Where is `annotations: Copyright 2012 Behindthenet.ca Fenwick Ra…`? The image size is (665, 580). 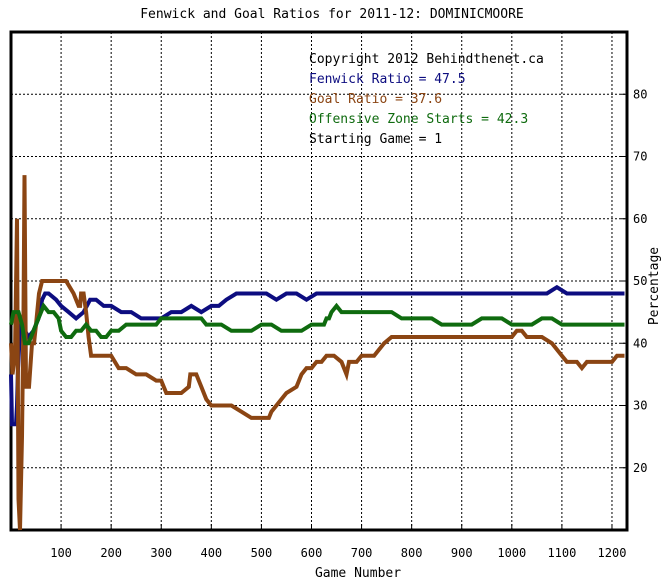 annotations: Copyright 2012 Behindthenet.ca Fenwick Ra… is located at coordinates (426, 99).